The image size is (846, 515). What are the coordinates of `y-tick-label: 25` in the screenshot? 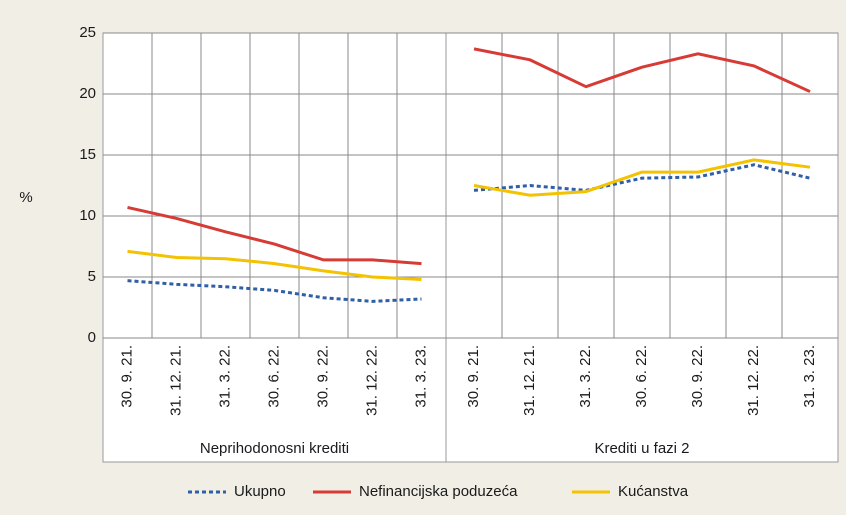 It's located at (87, 32).